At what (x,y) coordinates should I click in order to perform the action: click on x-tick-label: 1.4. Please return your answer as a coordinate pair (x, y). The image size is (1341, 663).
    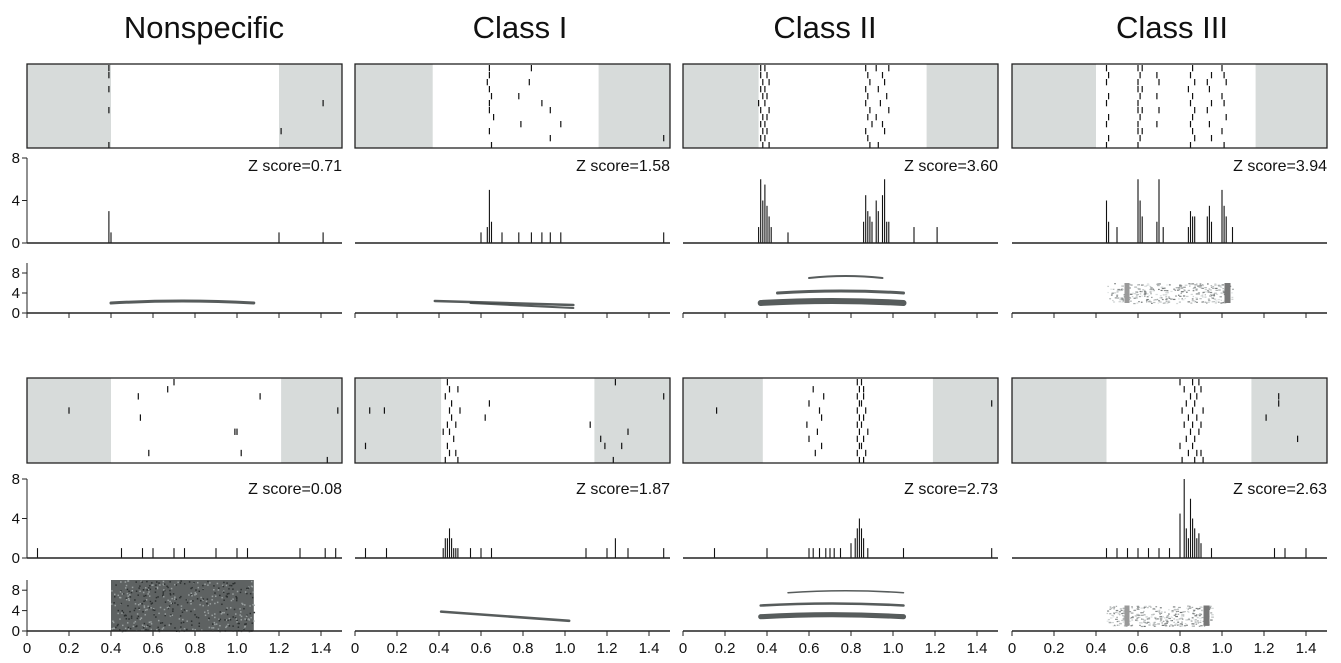
    Looking at the image, I should click on (321, 648).